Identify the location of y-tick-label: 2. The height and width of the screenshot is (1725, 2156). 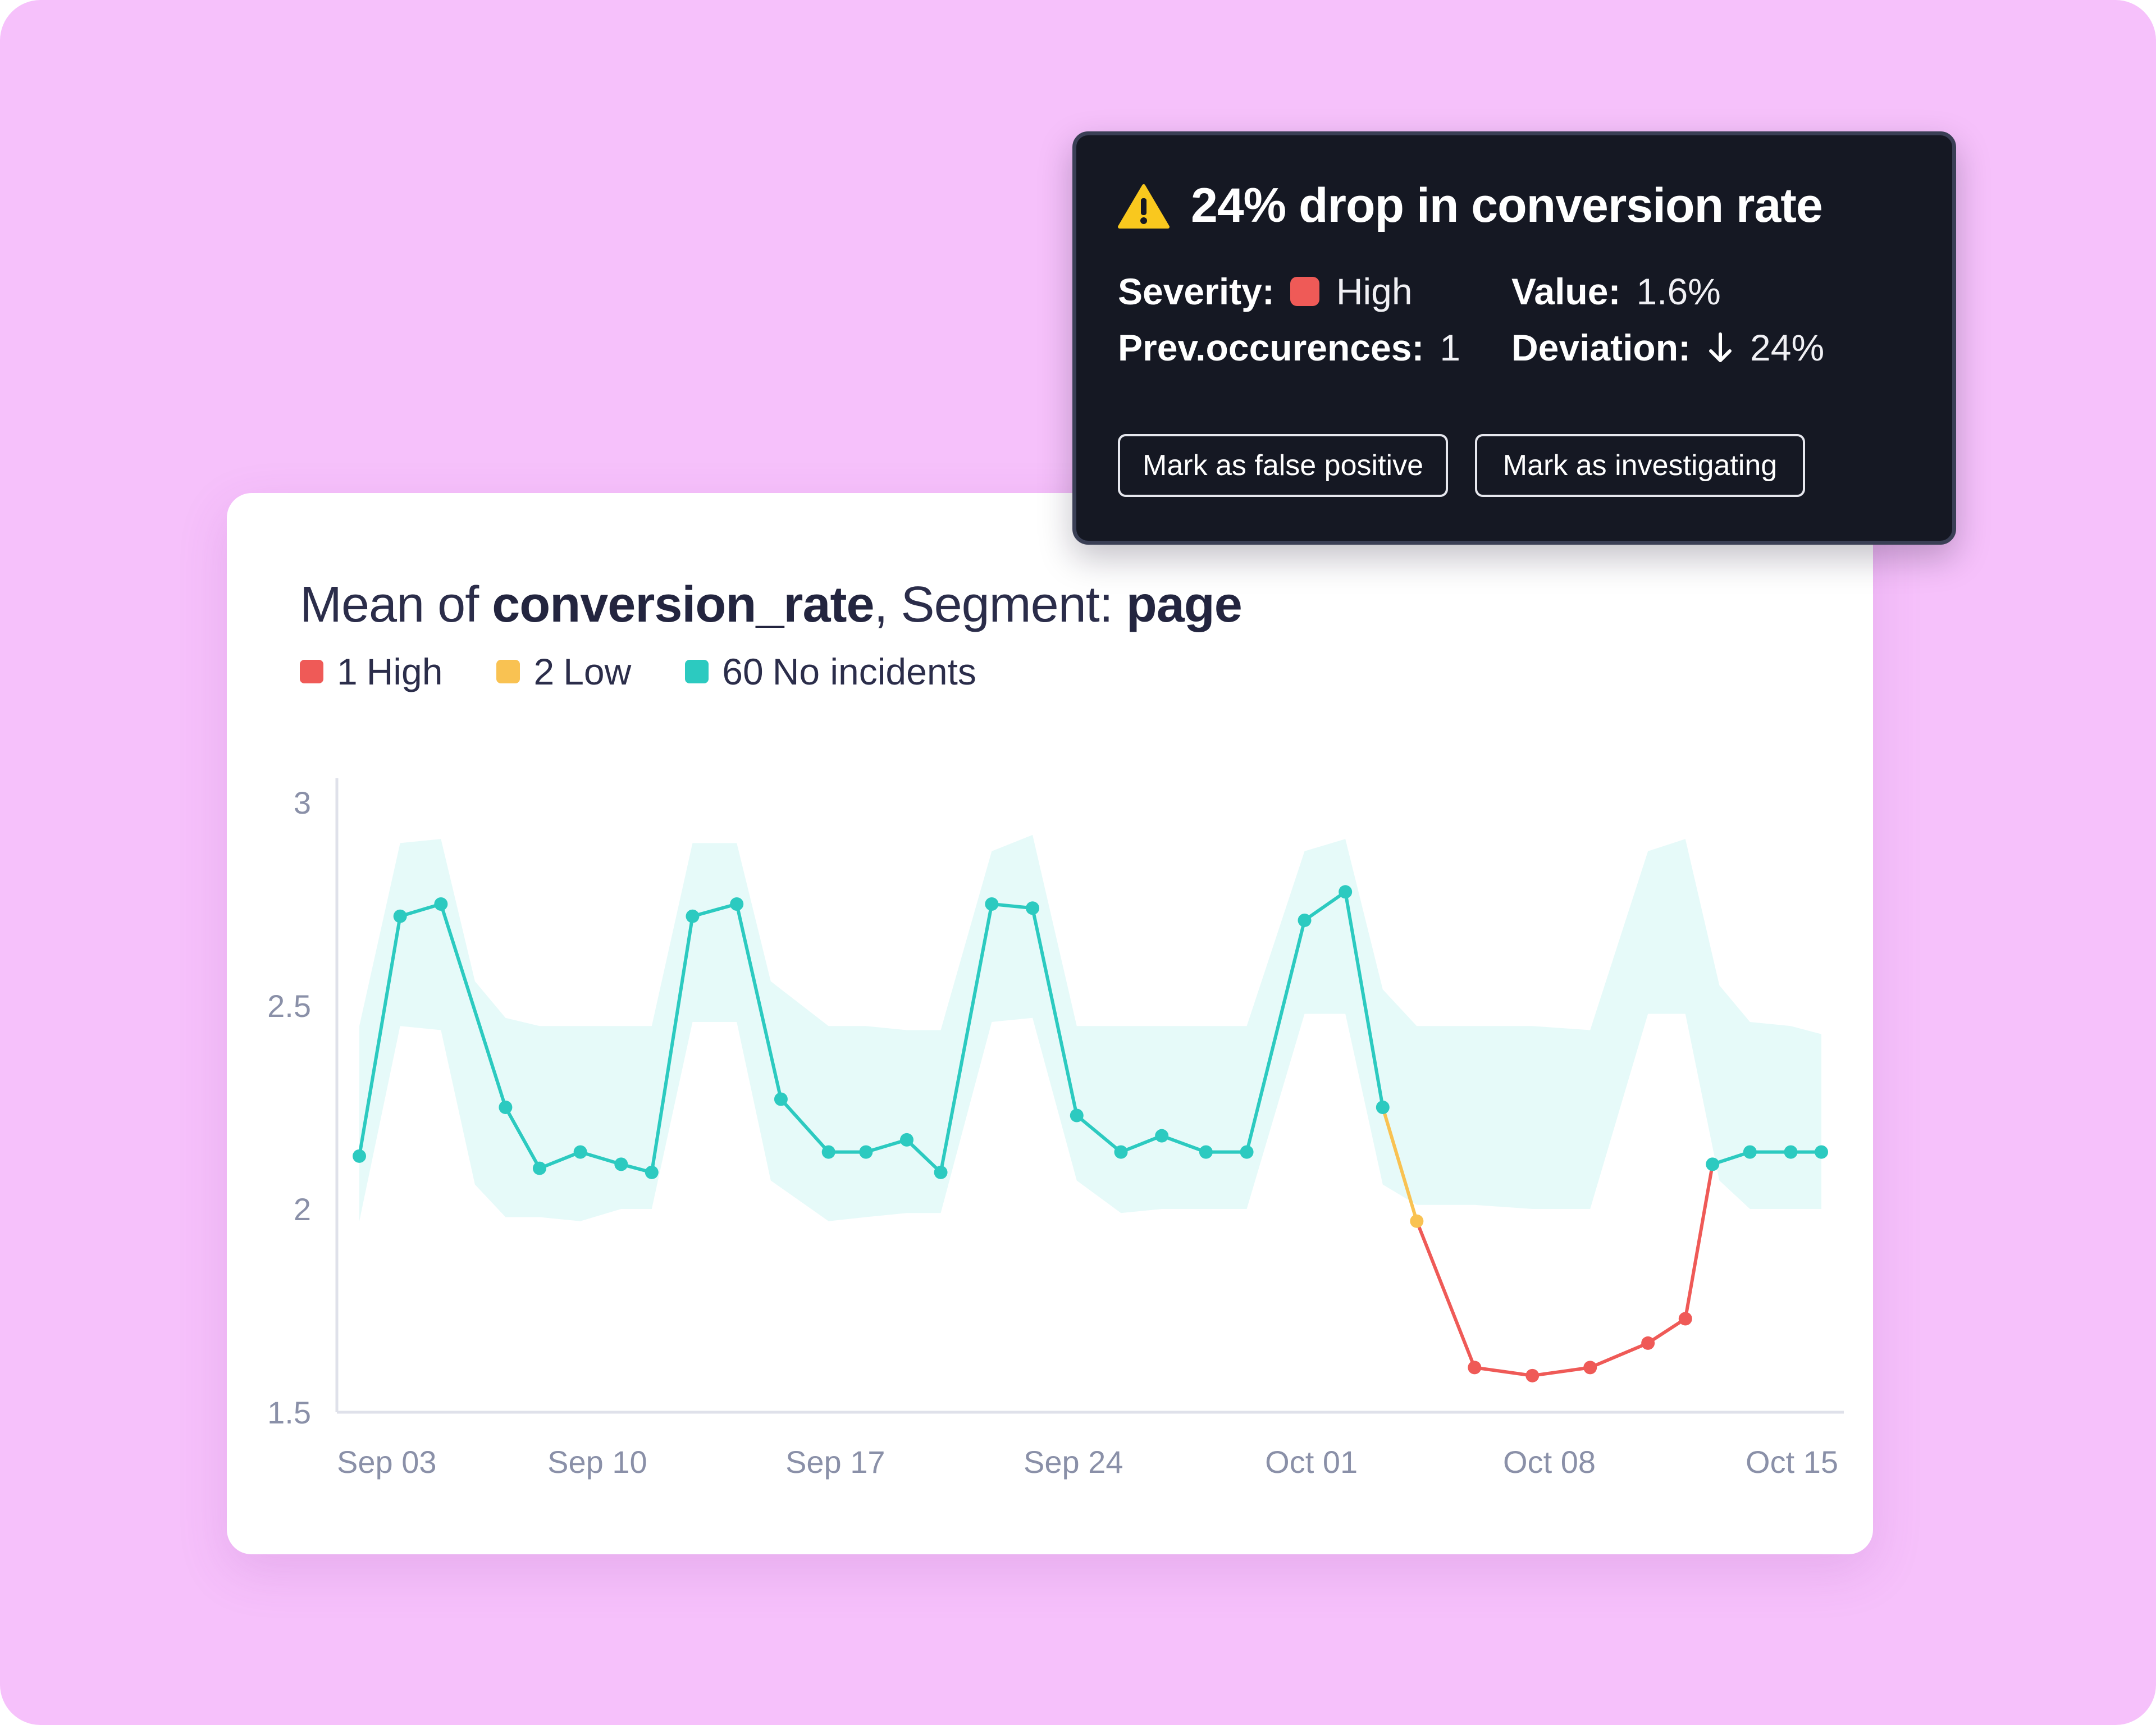
(302, 1210).